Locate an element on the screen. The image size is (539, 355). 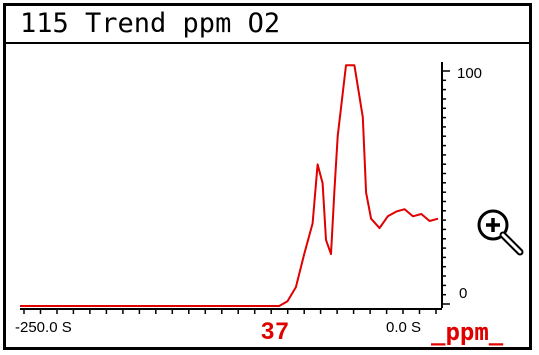
y-tick-label-top: 100 is located at coordinates (469, 73).